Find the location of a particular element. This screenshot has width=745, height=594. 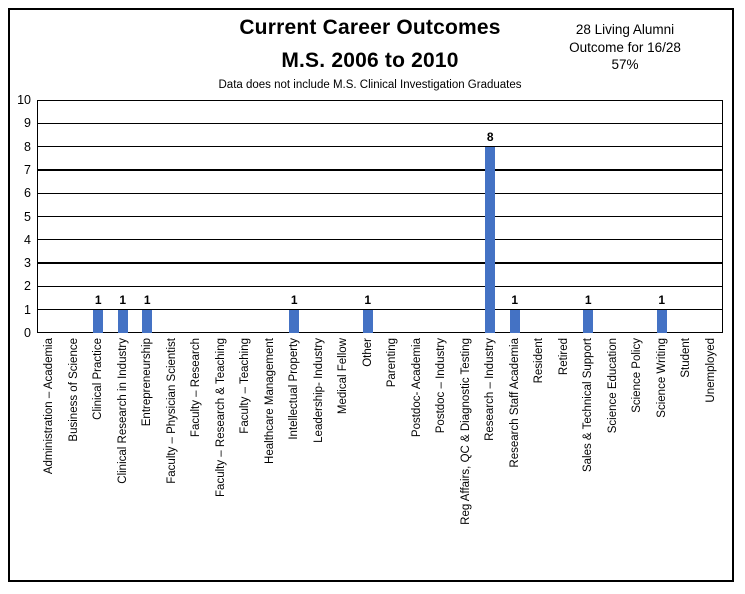

y-tick-label: 7 is located at coordinates (27, 169).